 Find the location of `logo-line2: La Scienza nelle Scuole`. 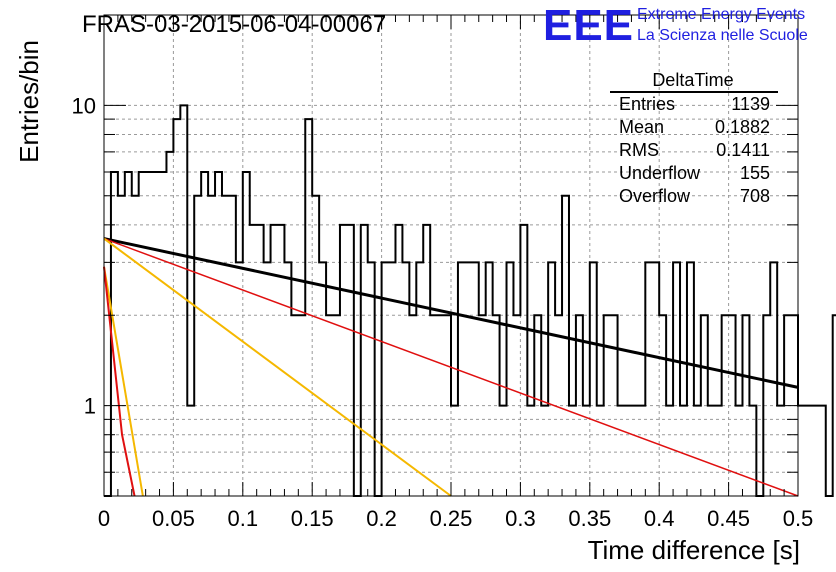

logo-line2: La Scienza nelle Scuole is located at coordinates (722, 35).